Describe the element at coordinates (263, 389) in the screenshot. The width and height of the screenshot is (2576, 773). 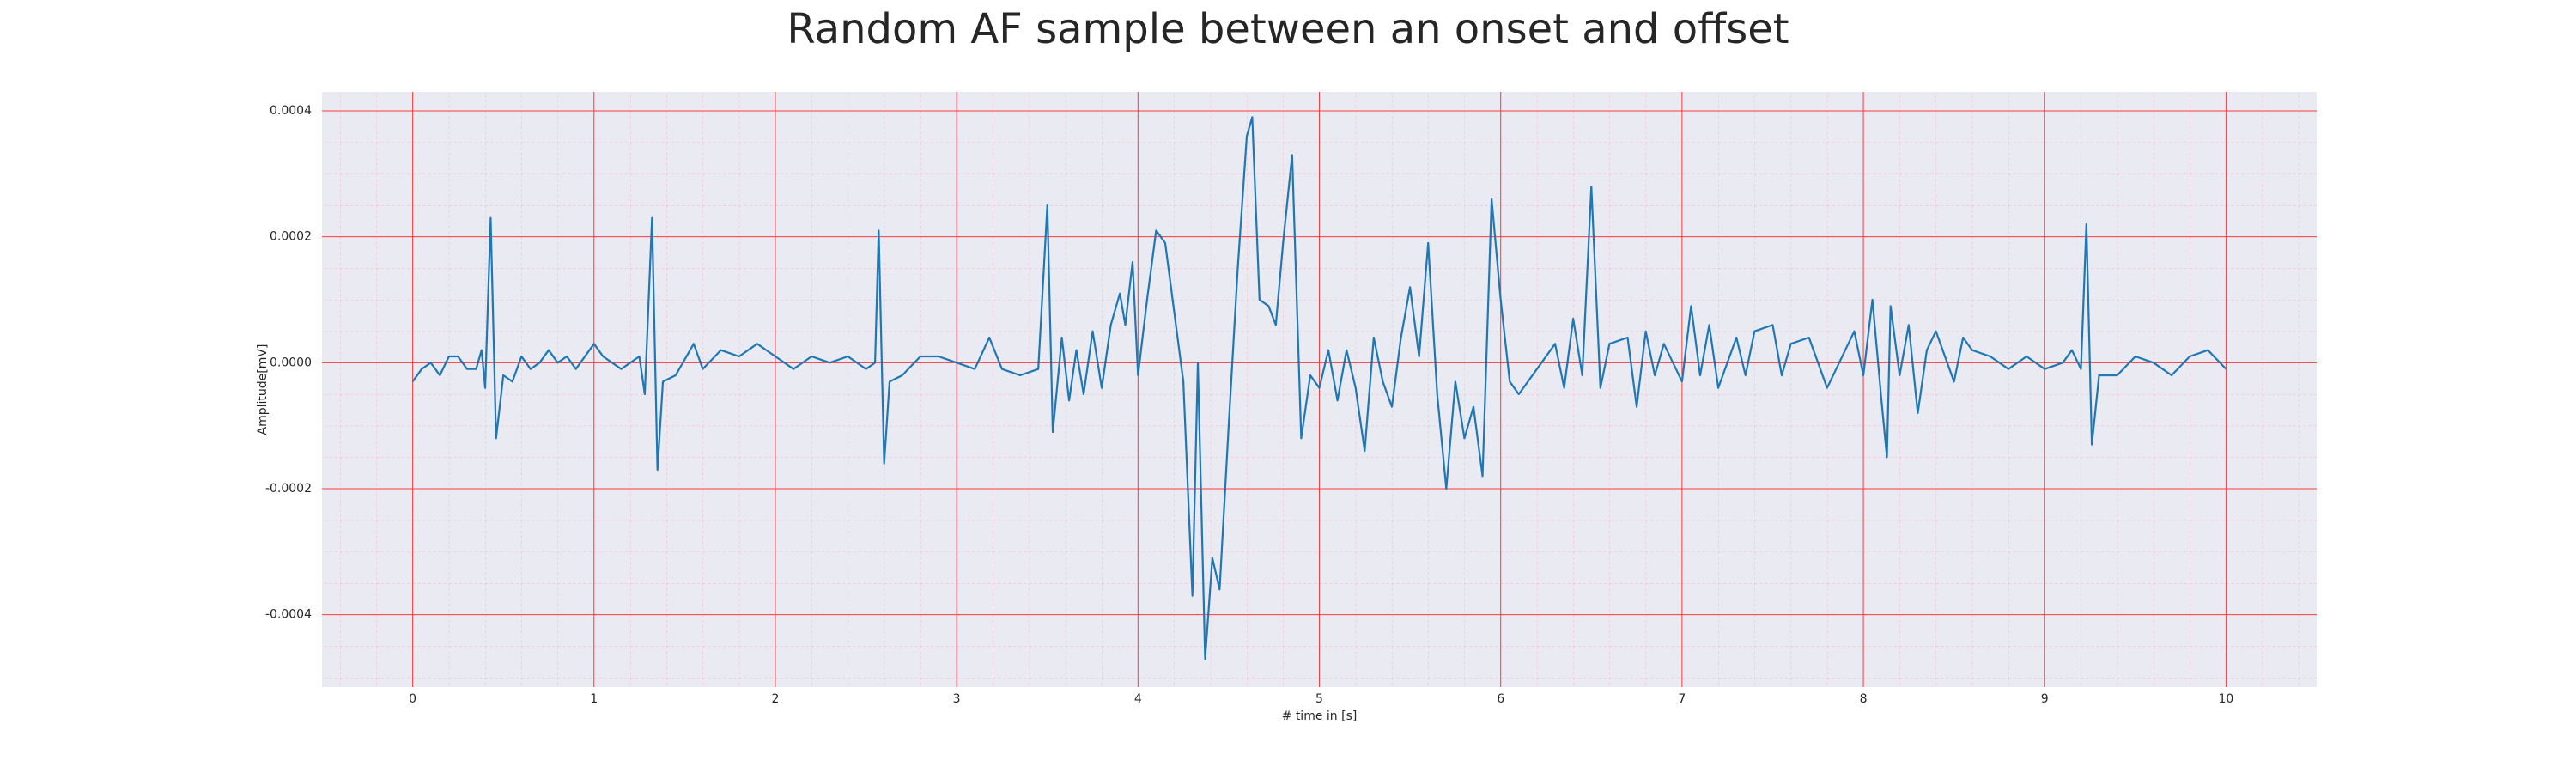
I see `y-axis-label: Amplitude[mV]` at that location.